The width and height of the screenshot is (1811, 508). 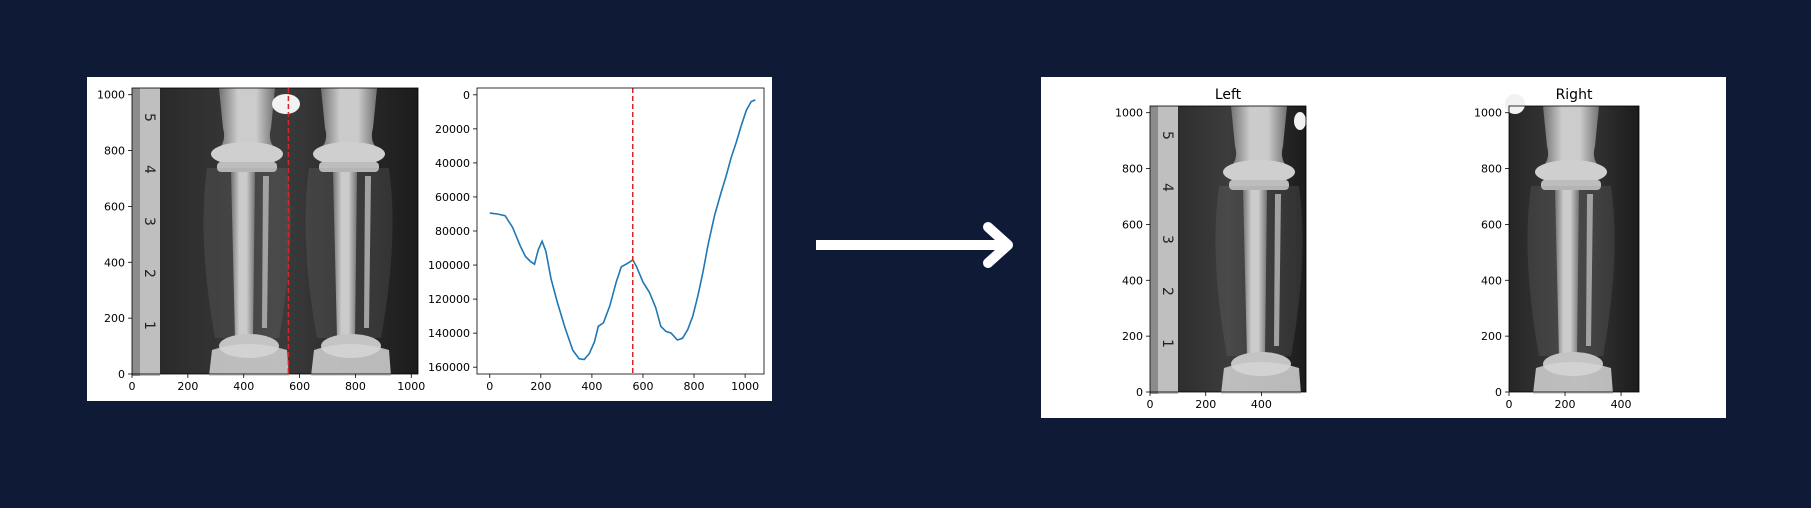 What do you see at coordinates (915, 245) in the screenshot?
I see `right-arrow-icon` at bounding box center [915, 245].